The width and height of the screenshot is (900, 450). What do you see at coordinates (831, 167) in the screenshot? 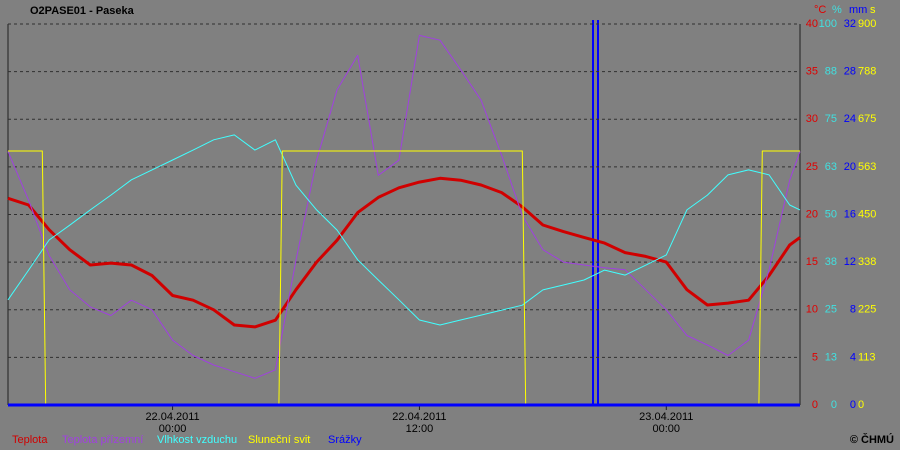
I see `y-tick-label: 63` at bounding box center [831, 167].